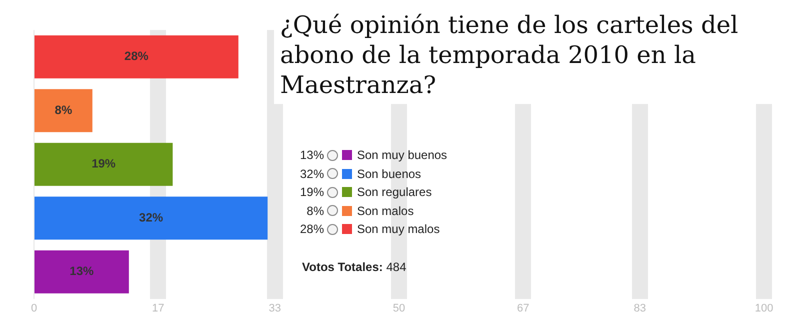 Image resolution: width=800 pixels, height=322 pixels. I want to click on x-tick-label: 33, so click(275, 308).